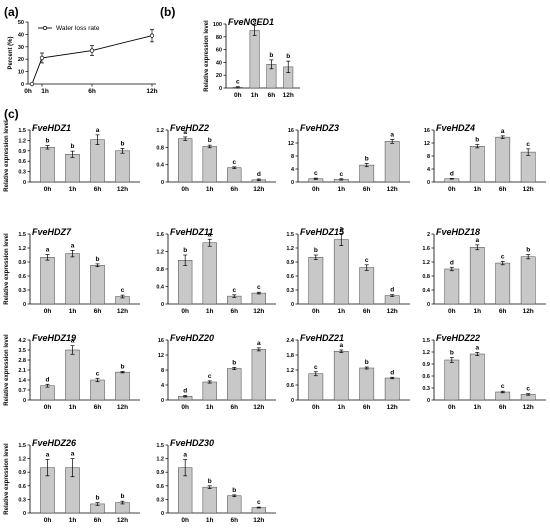 The image size is (550, 530). What do you see at coordinates (22, 381) in the screenshot?
I see `y-tick-label: 1.4` at bounding box center [22, 381].